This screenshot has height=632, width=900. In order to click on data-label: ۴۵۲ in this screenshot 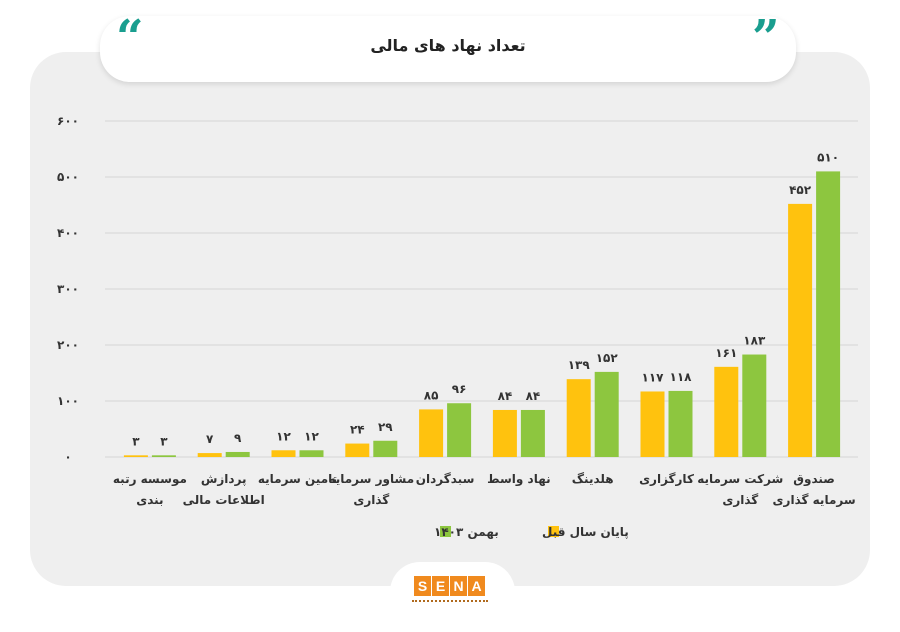, I will do `click(800, 190)`.